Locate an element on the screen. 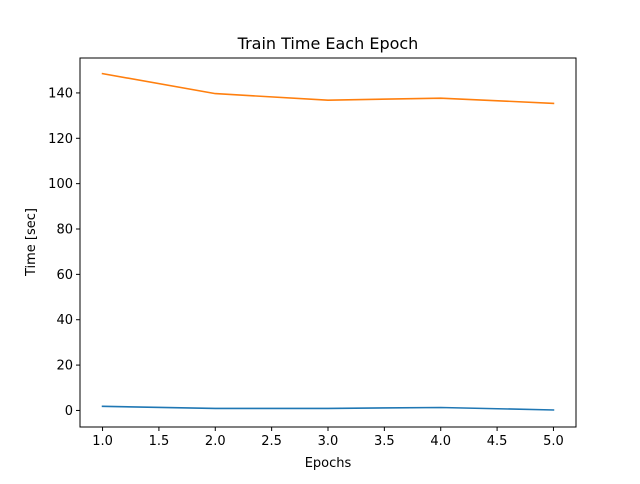  y-tick-label: 60 is located at coordinates (64, 275).